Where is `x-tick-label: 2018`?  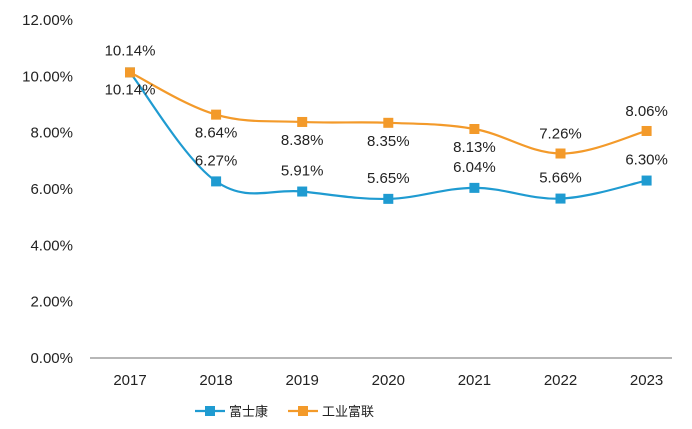 x-tick-label: 2018 is located at coordinates (215, 380).